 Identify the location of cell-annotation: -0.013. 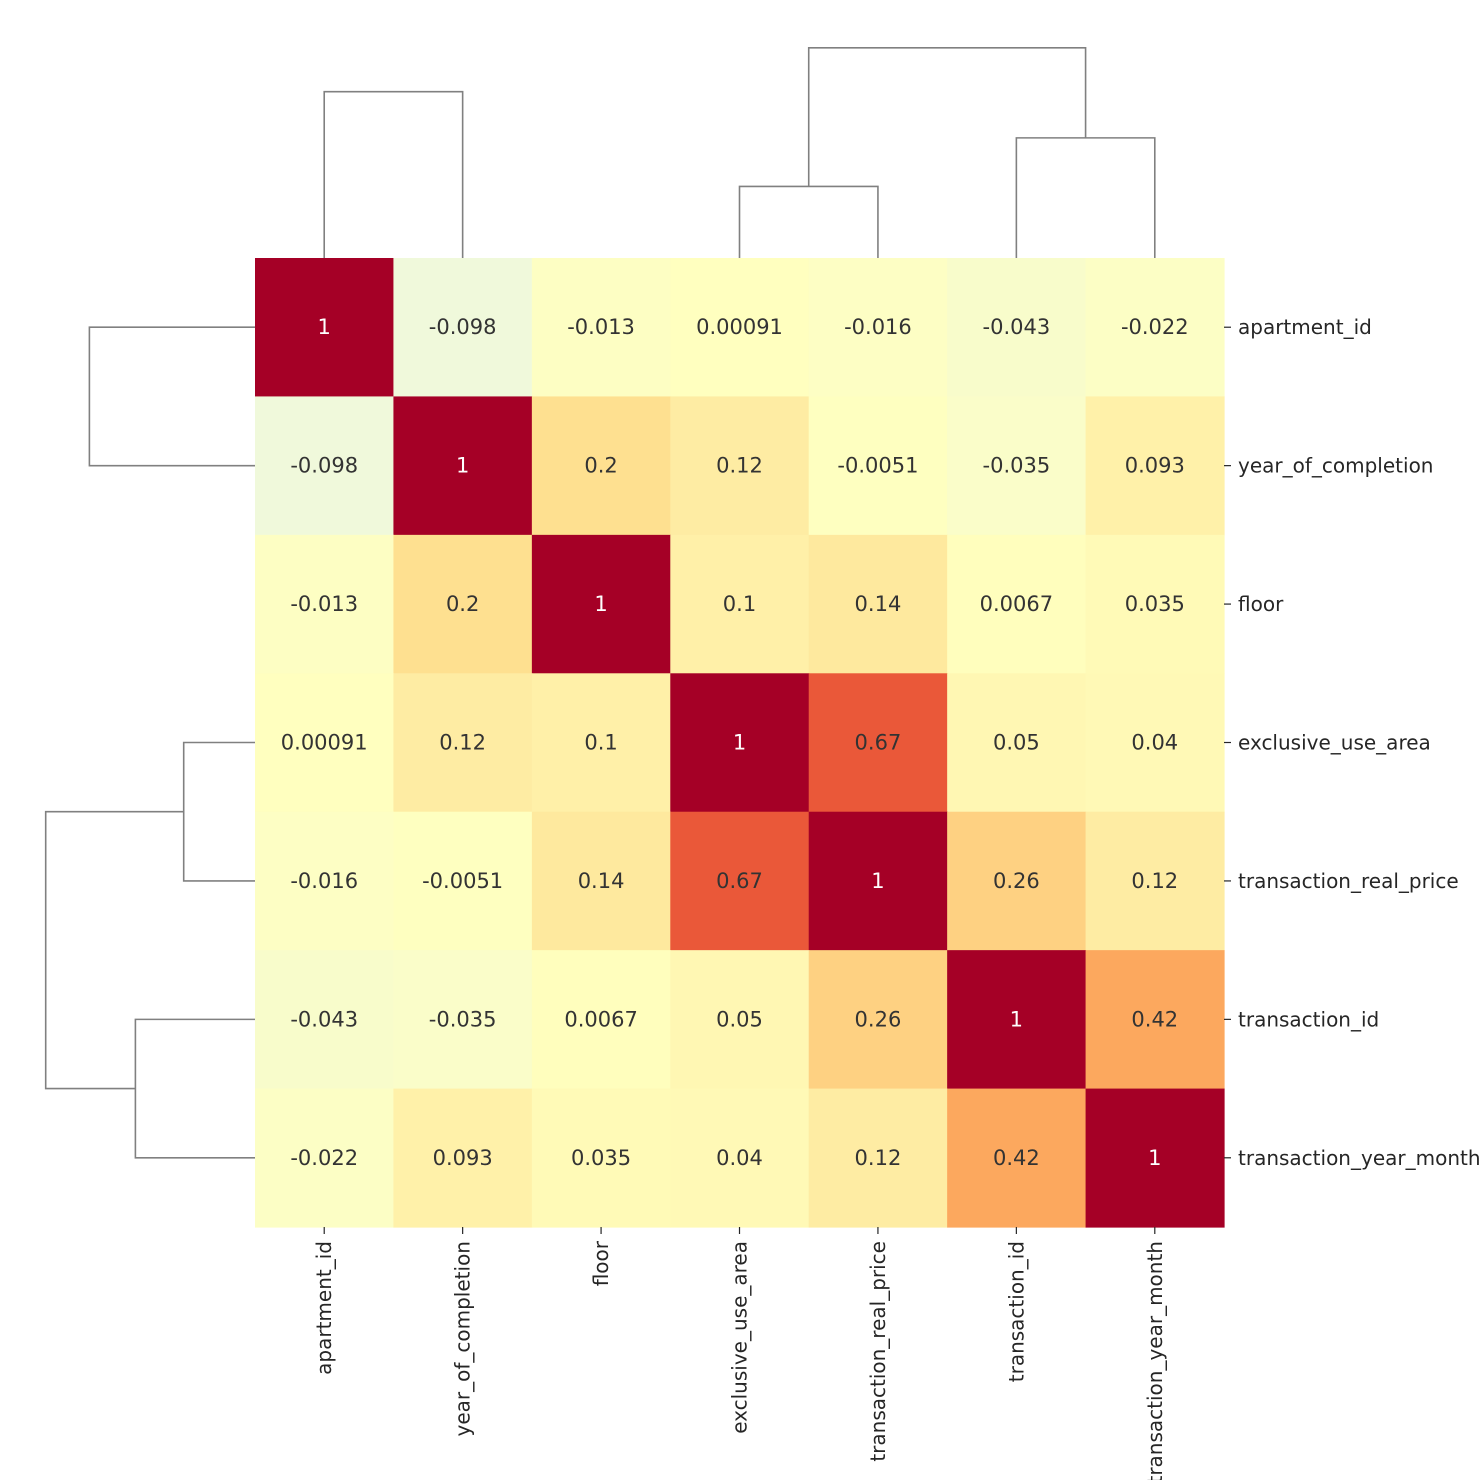
(601, 327).